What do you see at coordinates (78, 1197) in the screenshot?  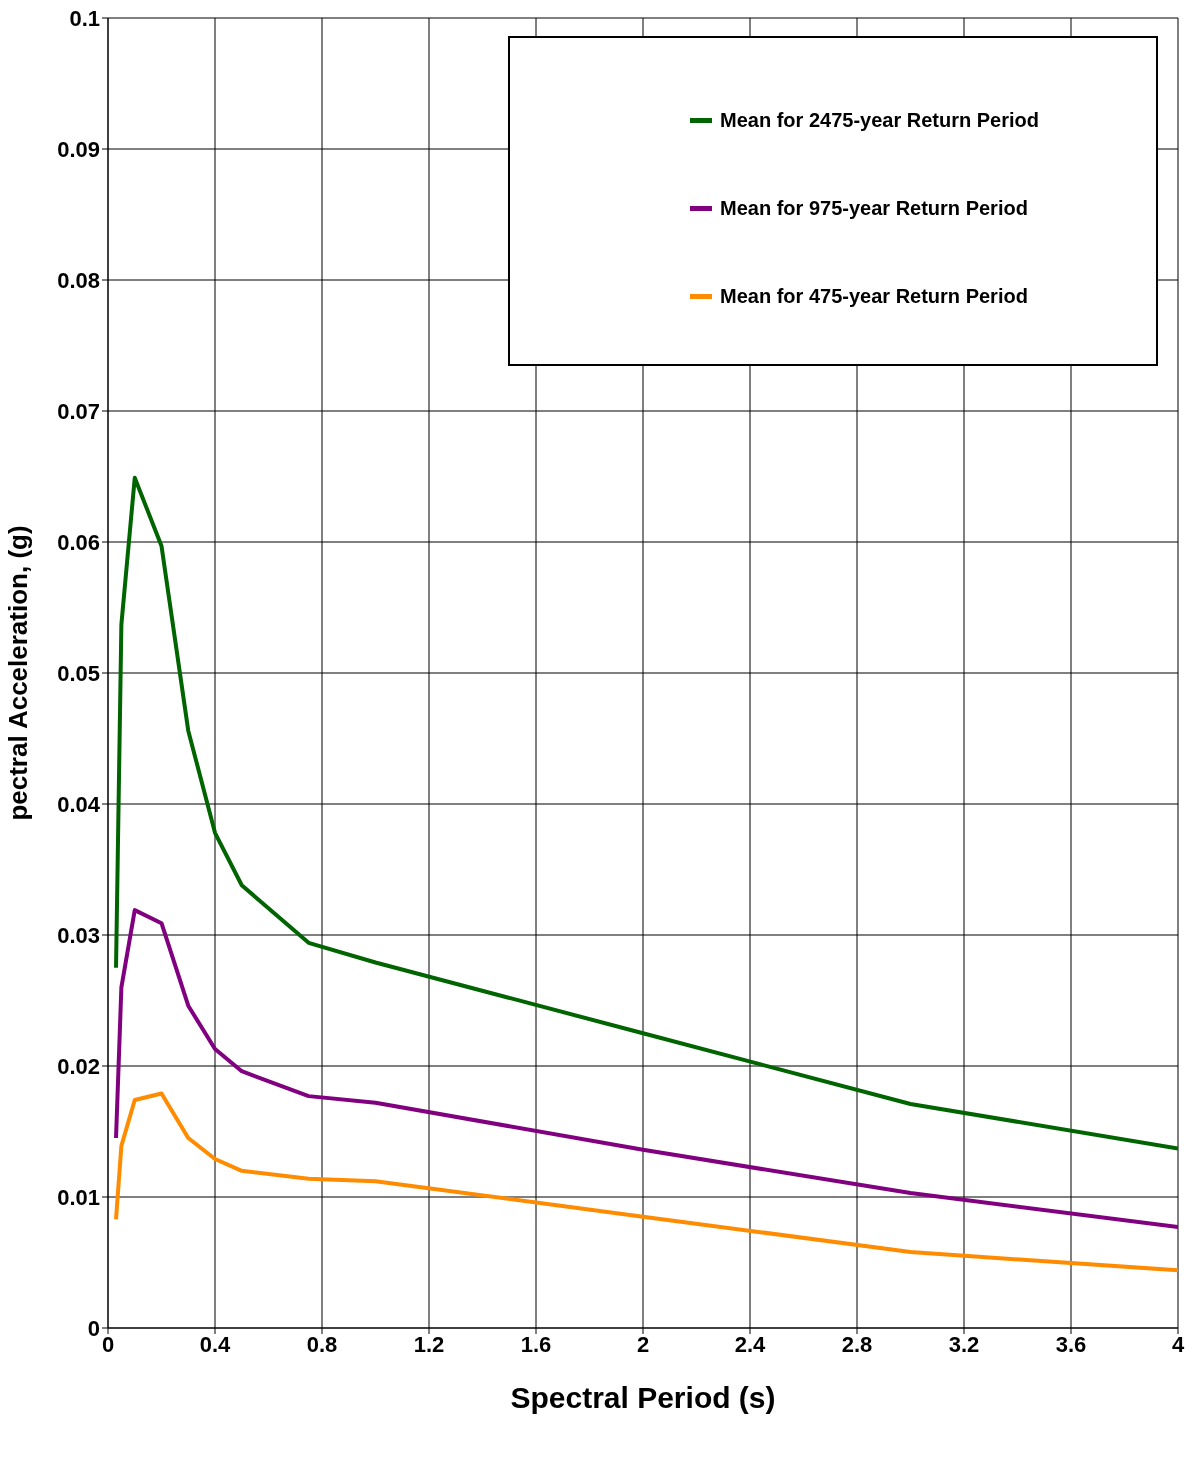 I see `y-tick-label: 0.01` at bounding box center [78, 1197].